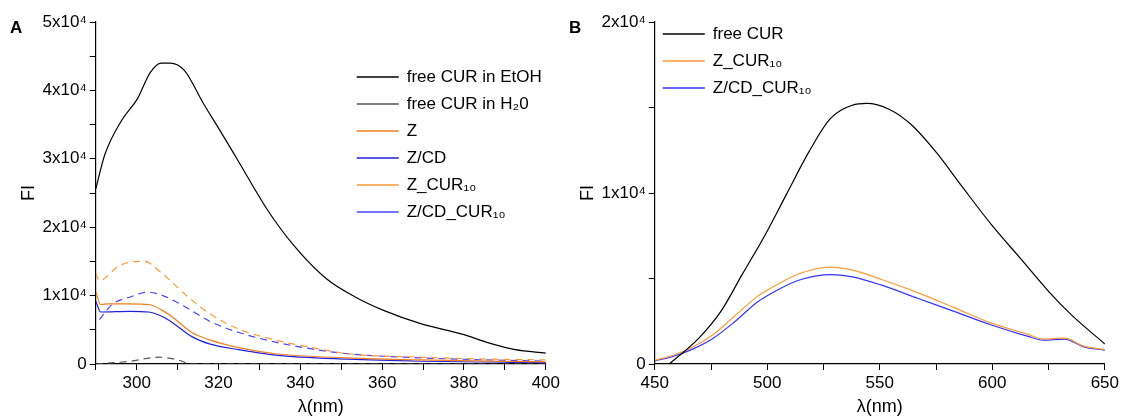 The width and height of the screenshot is (1135, 420). Describe the element at coordinates (412, 130) in the screenshot. I see `legend-label: Z` at that location.